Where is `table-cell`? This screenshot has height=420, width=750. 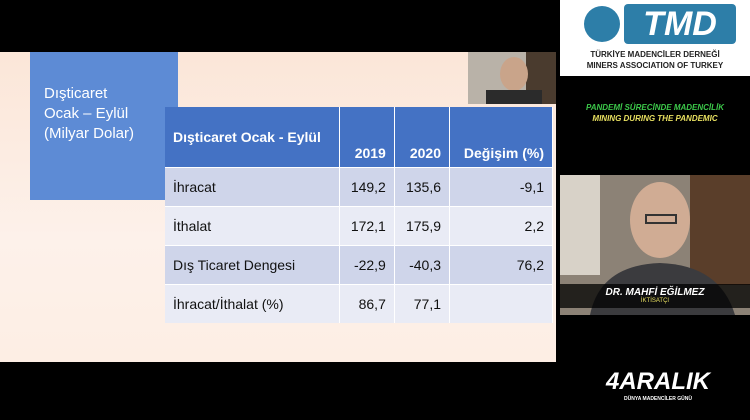 table-cell is located at coordinates (501, 303).